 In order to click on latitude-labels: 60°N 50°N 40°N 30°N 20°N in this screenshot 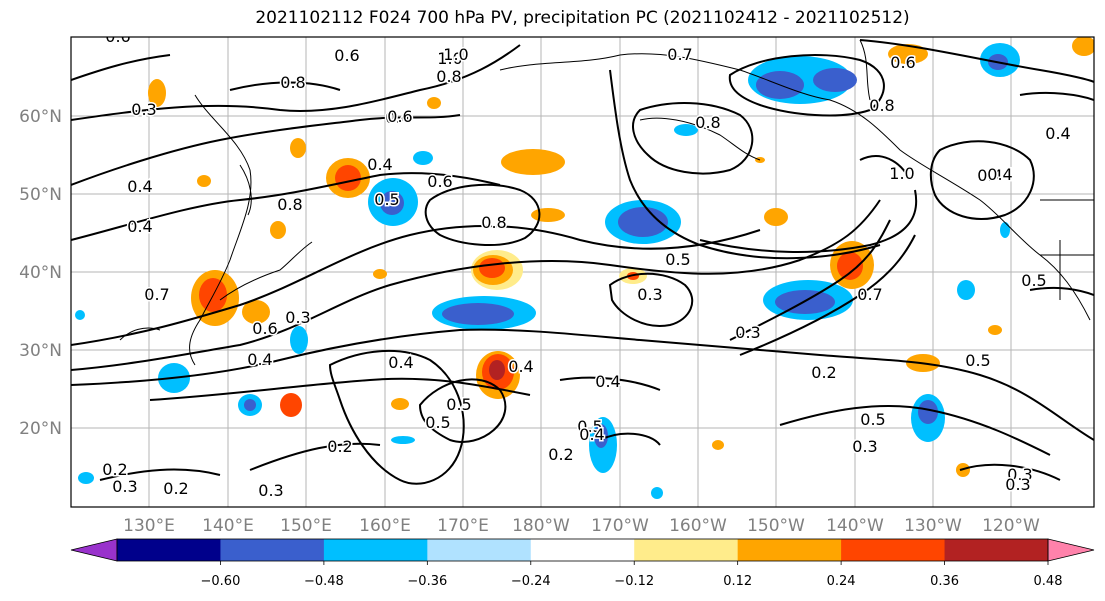, I will do `click(40, 273)`.